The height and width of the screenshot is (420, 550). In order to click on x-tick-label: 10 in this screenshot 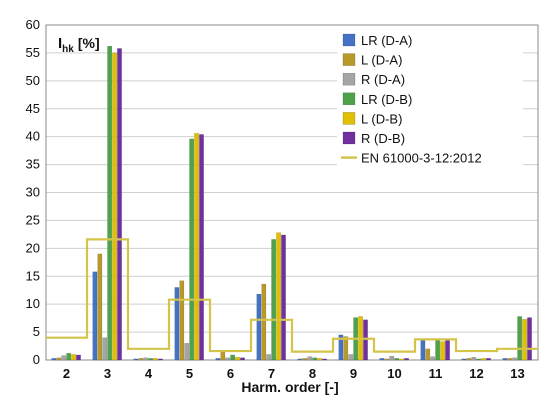, I will do `click(394, 373)`.